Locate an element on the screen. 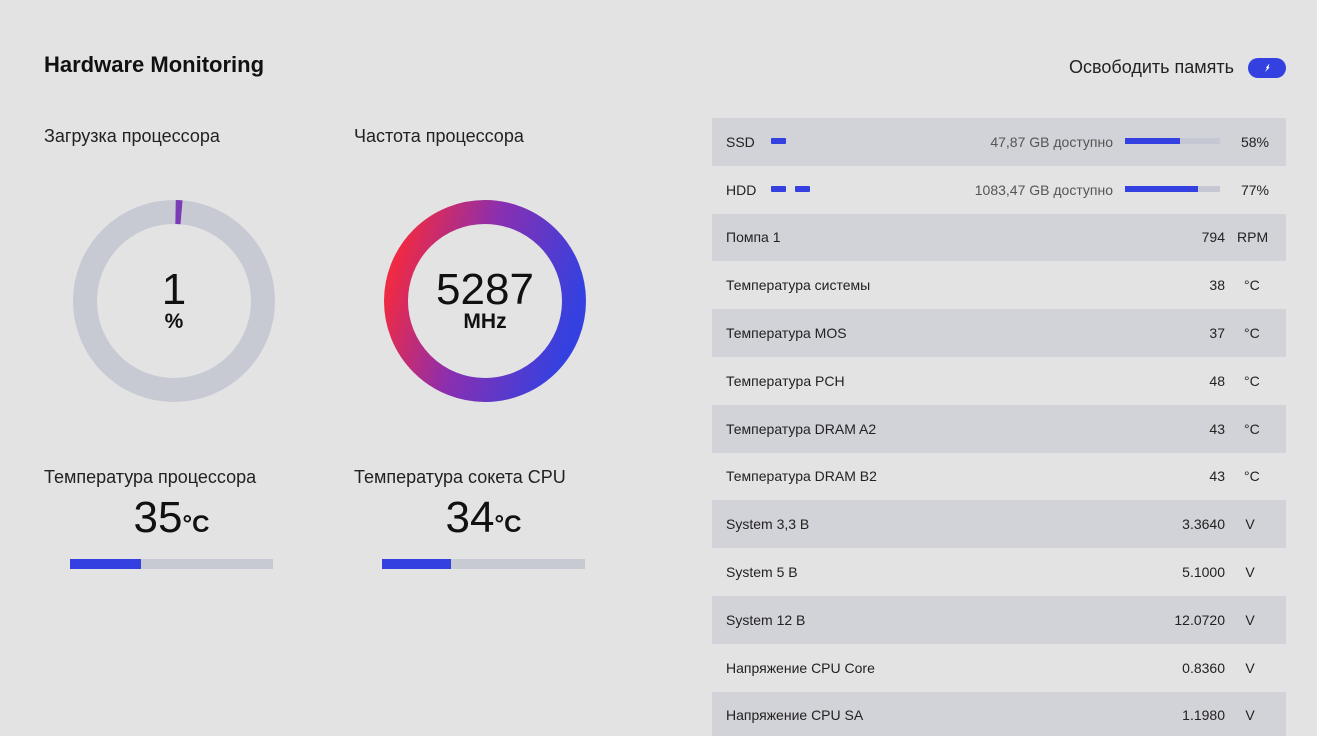 This screenshot has width=1317, height=736. rocket-icon is located at coordinates (1267, 67).